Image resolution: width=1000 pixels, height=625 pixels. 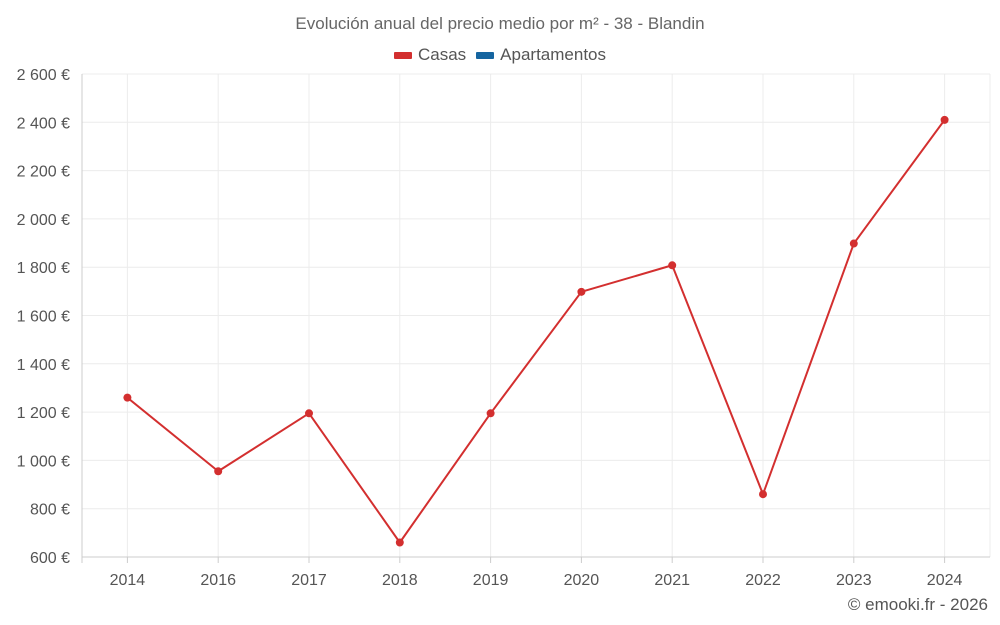 What do you see at coordinates (127, 397) in the screenshot?
I see `data-point-casas-2014` at bounding box center [127, 397].